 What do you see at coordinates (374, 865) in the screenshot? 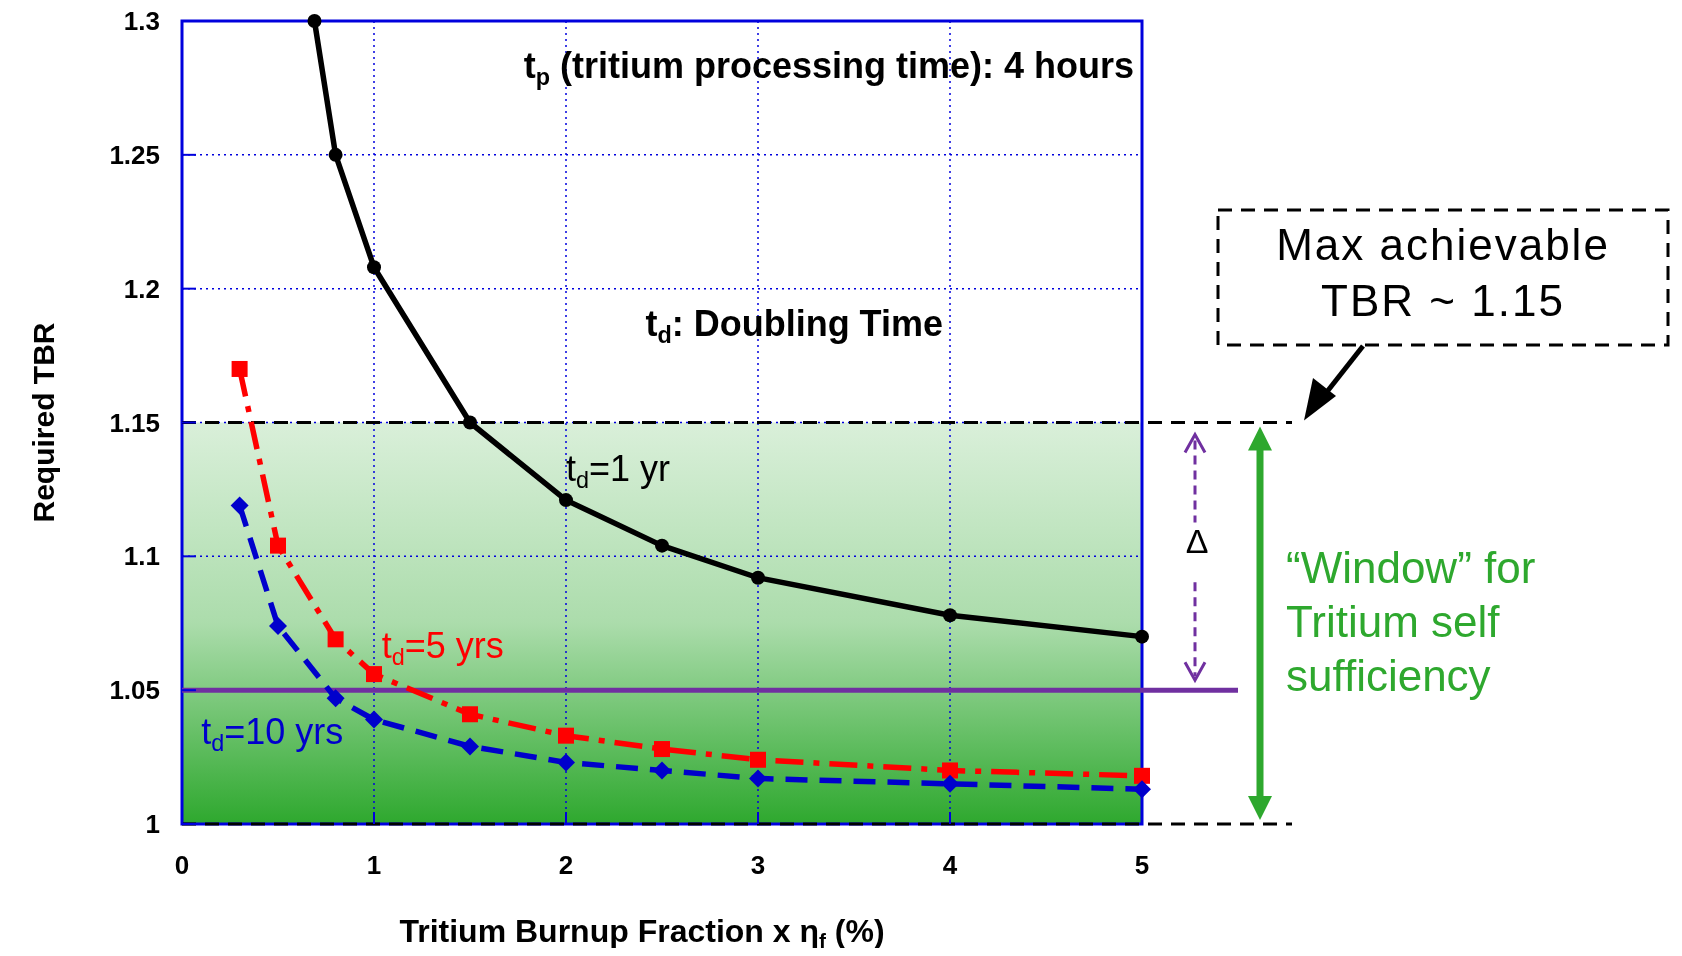
I see `x-tick-label: 1` at bounding box center [374, 865].